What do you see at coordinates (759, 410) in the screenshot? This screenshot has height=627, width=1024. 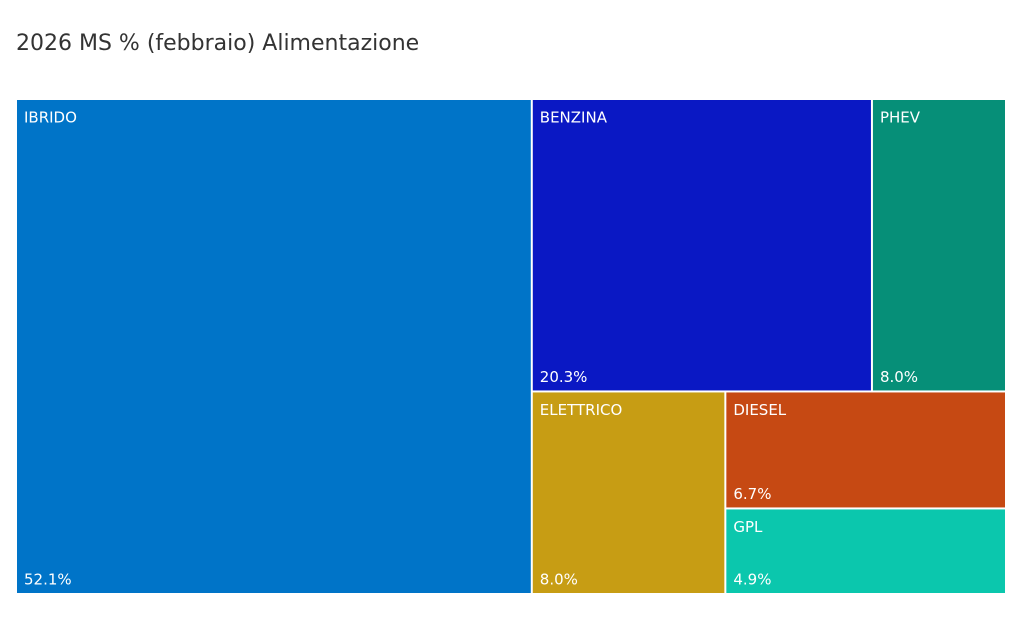 I see `tile-label: DIESEL` at bounding box center [759, 410].